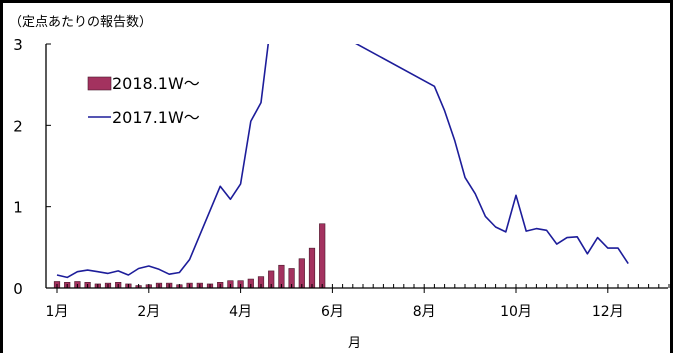 This screenshot has height=353, width=673. Describe the element at coordinates (18, 126) in the screenshot. I see `y-tick-label: 2` at that location.